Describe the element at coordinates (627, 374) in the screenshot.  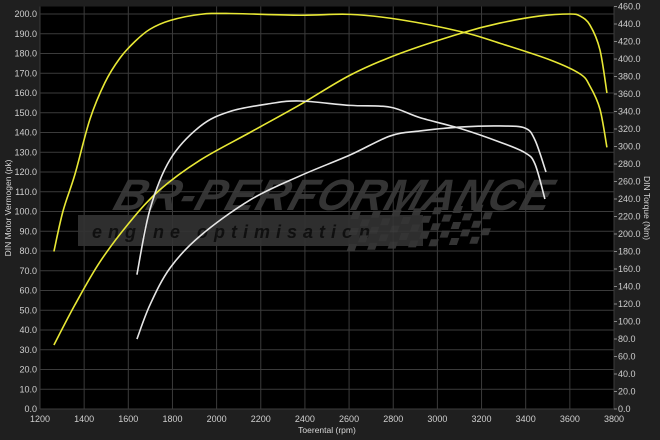
I see `y2-tick-label: 40.0` at that location.